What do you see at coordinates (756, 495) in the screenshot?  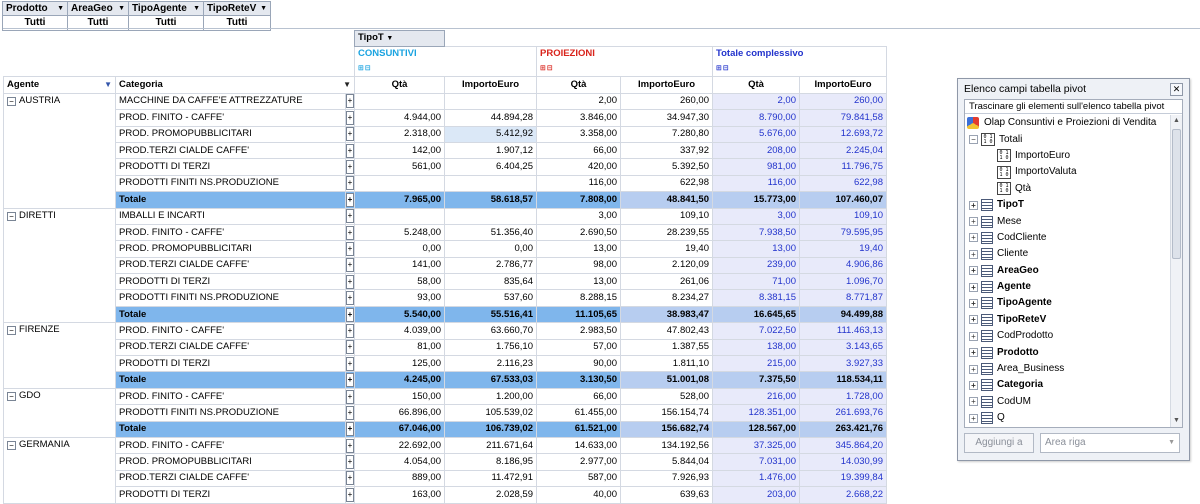 I see `value-cell: 203,00` at bounding box center [756, 495].